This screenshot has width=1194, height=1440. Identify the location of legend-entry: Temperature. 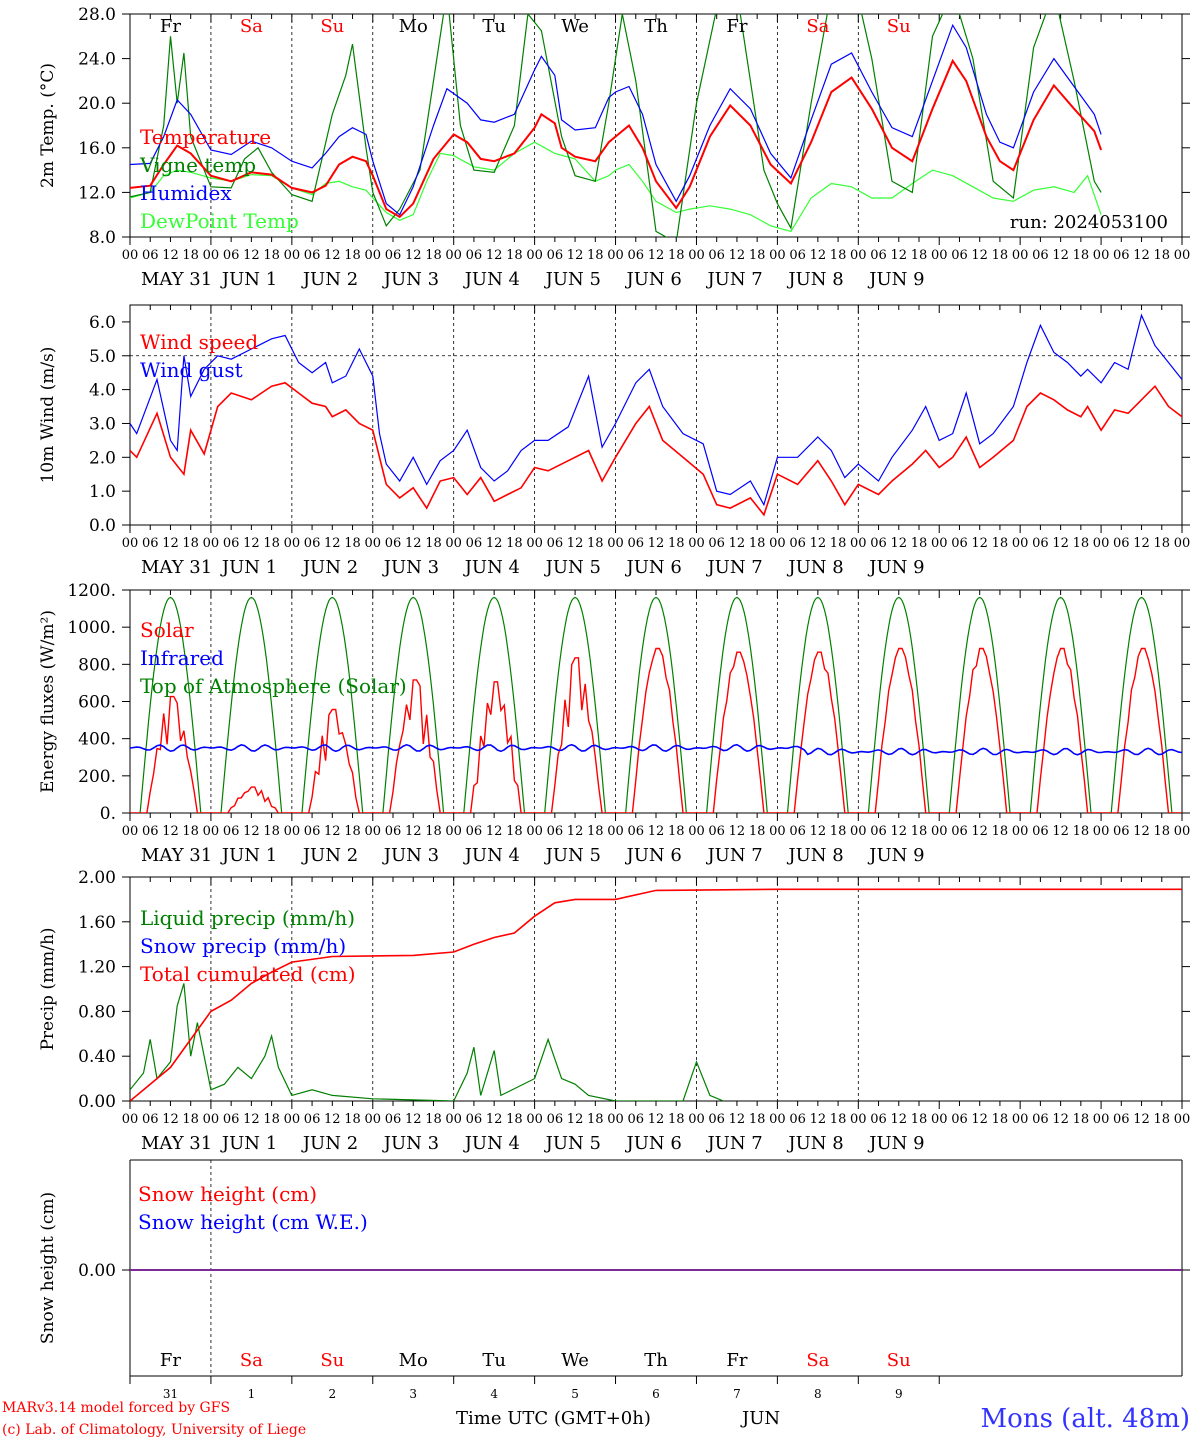
(205, 137).